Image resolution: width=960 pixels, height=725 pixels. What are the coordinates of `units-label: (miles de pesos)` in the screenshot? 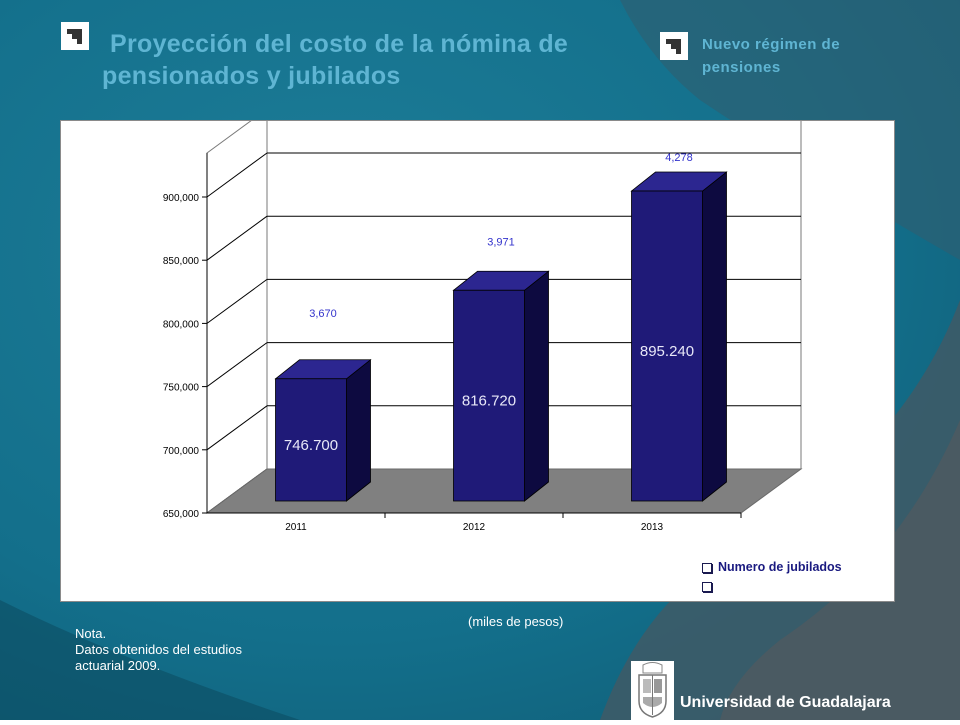 It's located at (516, 621).